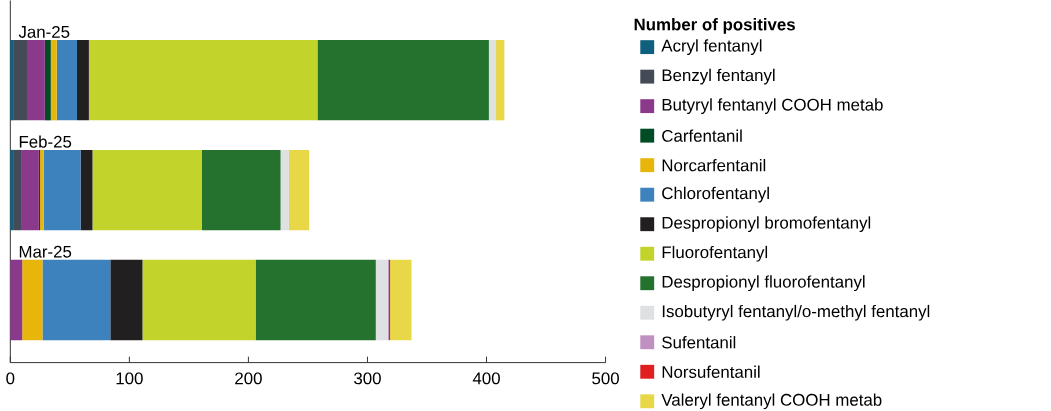 The height and width of the screenshot is (411, 1051). What do you see at coordinates (44, 31) in the screenshot?
I see `y-tick-label: Jan-25` at bounding box center [44, 31].